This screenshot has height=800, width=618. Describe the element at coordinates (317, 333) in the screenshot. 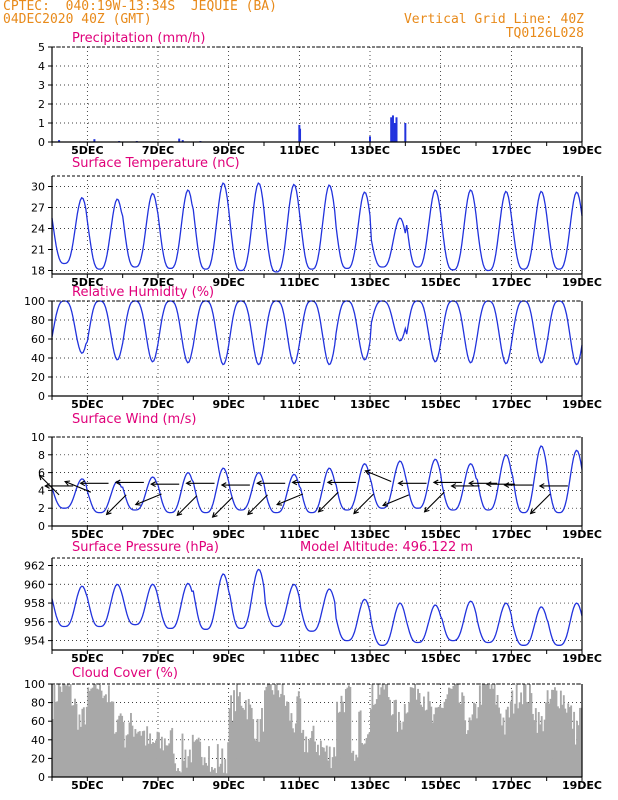

I see `series-line-rh` at that location.